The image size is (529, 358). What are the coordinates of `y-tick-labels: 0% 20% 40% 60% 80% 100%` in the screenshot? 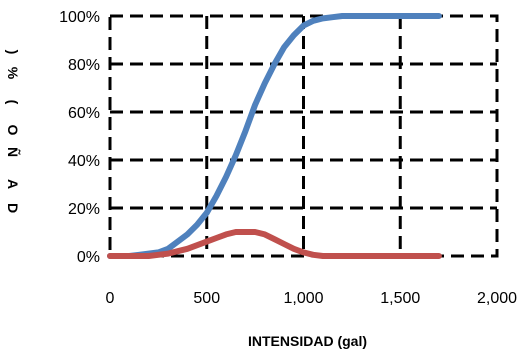 It's located at (79, 137).